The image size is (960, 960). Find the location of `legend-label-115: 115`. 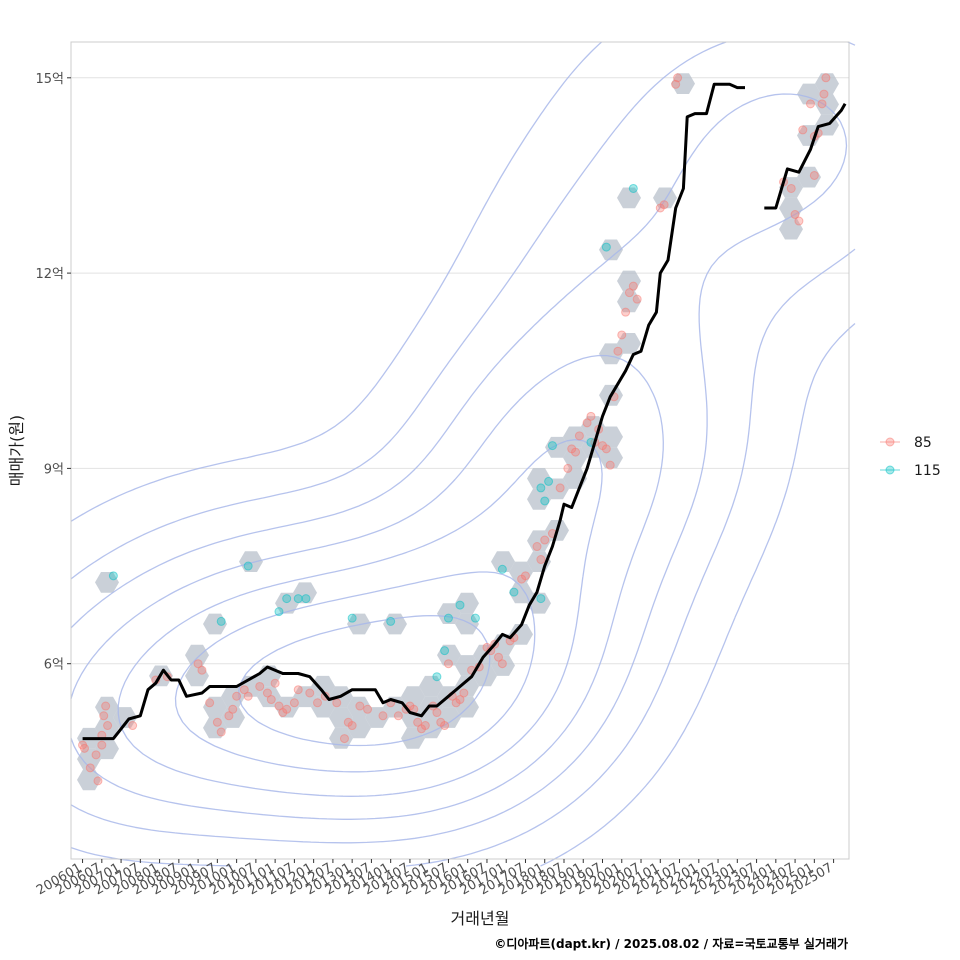

legend-label-115: 115 is located at coordinates (927, 471).